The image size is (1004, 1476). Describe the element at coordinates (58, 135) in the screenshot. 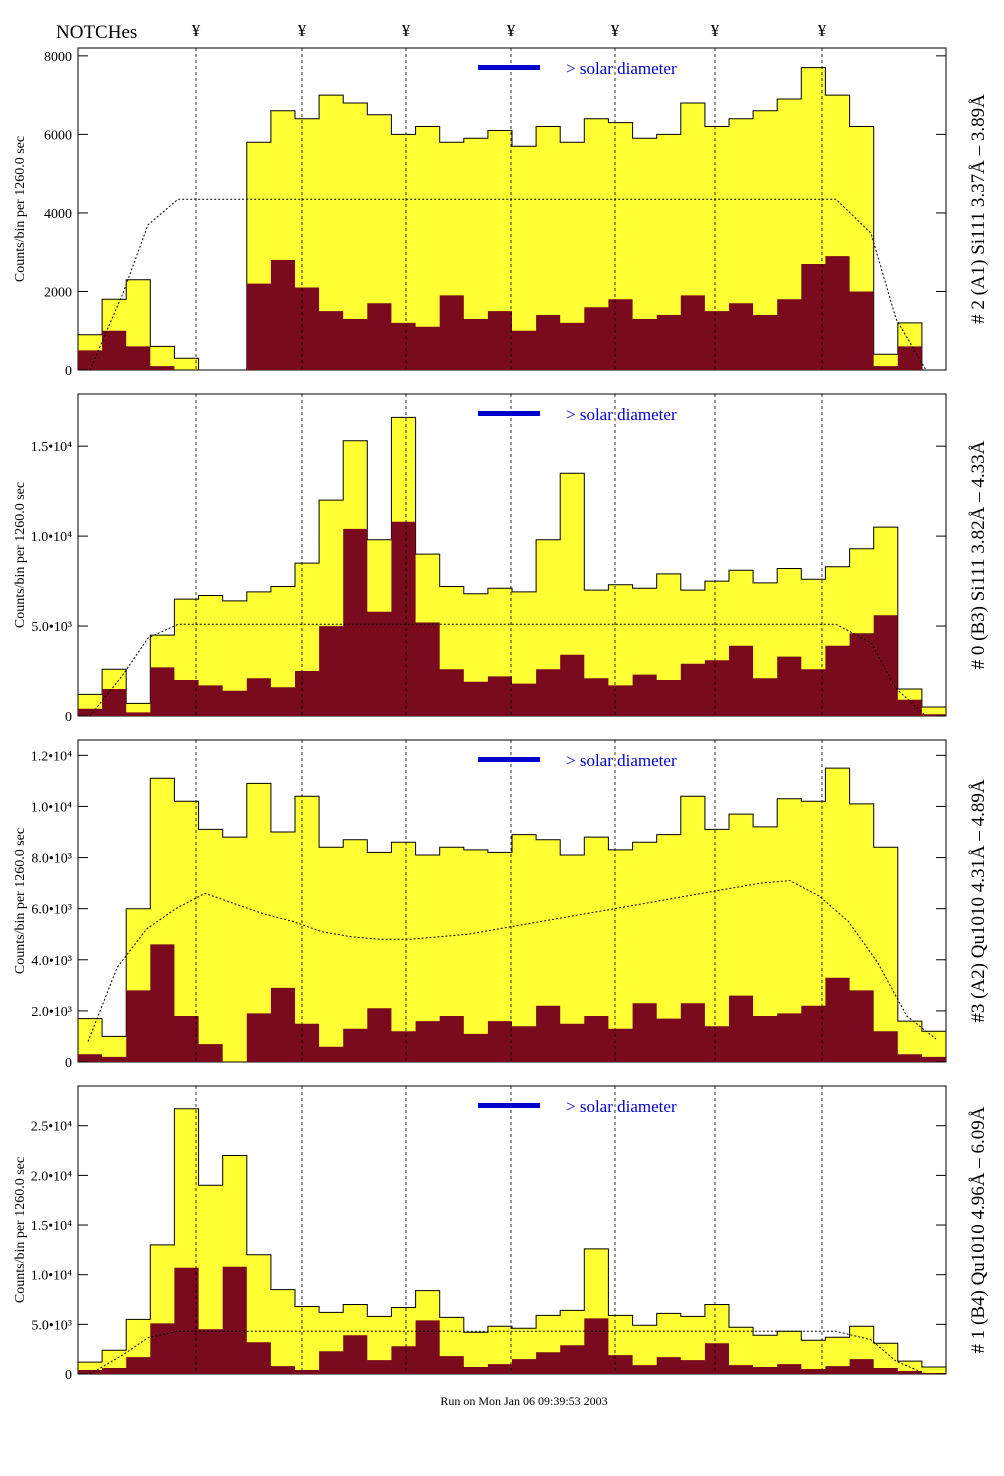

I see `ytick-label: 6000` at that location.